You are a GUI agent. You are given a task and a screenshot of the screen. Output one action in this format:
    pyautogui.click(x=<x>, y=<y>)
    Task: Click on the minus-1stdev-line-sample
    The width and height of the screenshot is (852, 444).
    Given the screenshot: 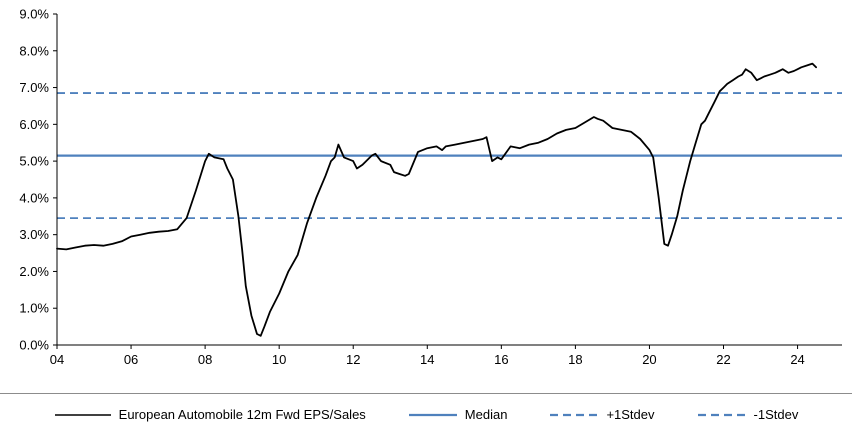 What is the action you would take?
    pyautogui.click(x=721, y=414)
    